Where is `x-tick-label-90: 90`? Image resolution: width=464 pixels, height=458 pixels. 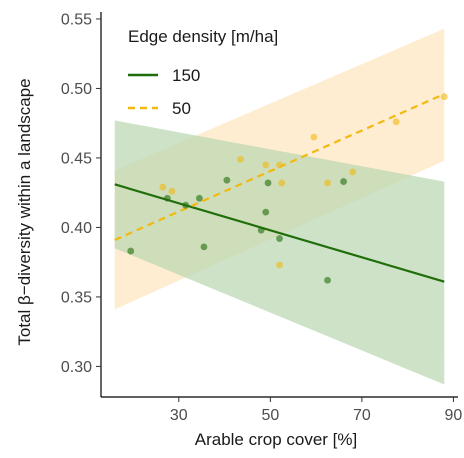
x-tick-label-90: 90 is located at coordinates (454, 415).